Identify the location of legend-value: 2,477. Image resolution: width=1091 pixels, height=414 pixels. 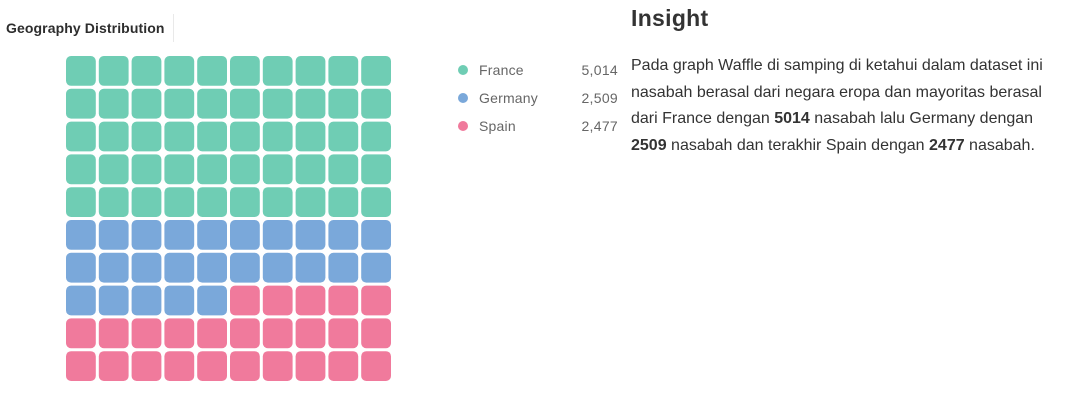
(599, 126).